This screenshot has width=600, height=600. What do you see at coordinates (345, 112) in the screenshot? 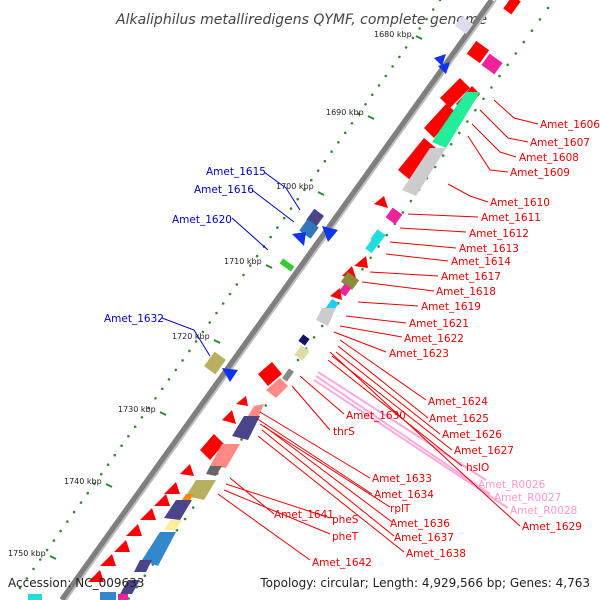
I see `scale-tick: 1690 kbp` at bounding box center [345, 112].